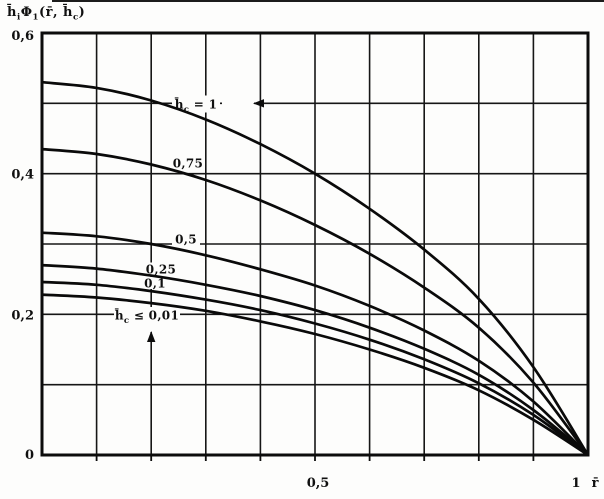 The width and height of the screenshot is (604, 499). What do you see at coordinates (151, 336) in the screenshot?
I see `arrow-on-gridline-x02-arrowhead-icon` at bounding box center [151, 336].